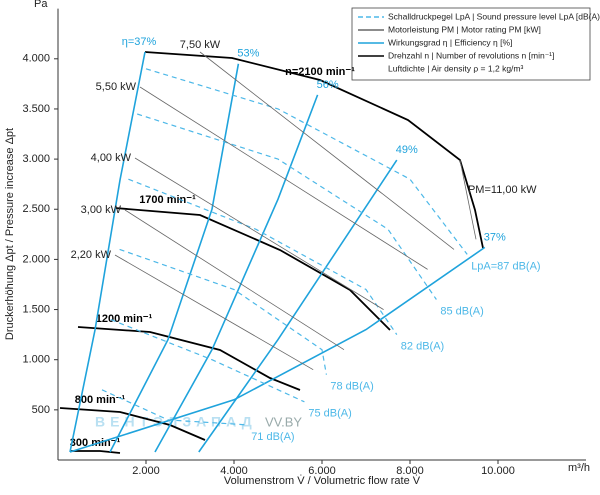 This screenshot has height=495, width=600. Describe the element at coordinates (41, 410) in the screenshot. I see `y-tick-label: 500` at that location.